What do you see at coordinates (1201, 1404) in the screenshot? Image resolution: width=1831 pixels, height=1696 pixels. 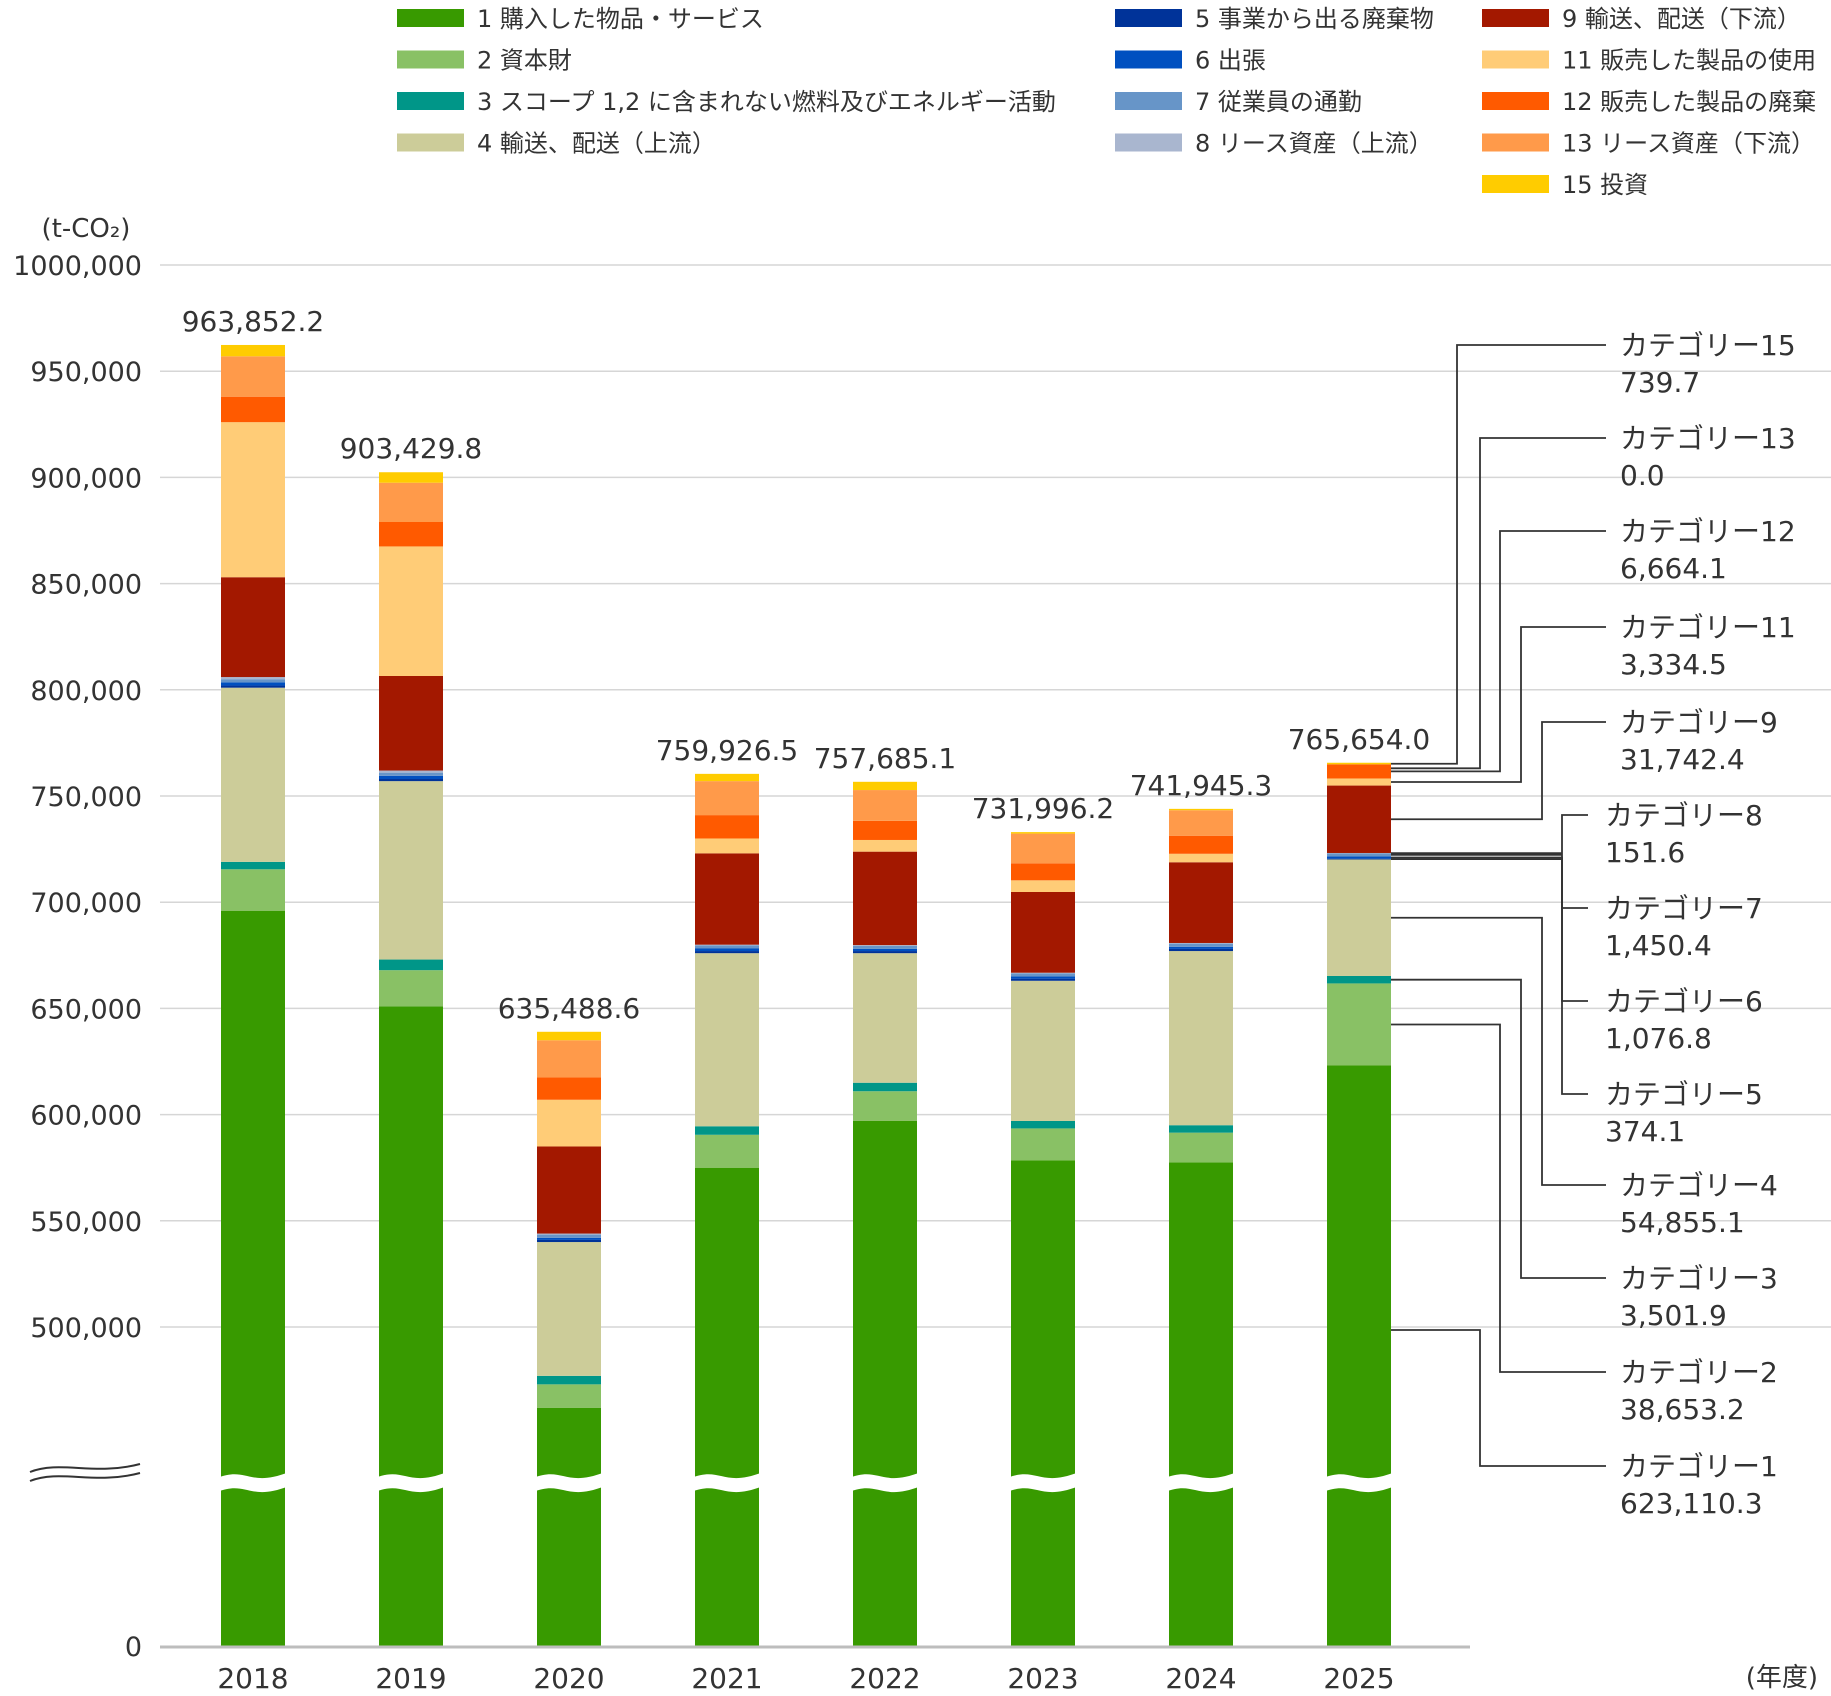 I see `bar-segment-c1-2024` at bounding box center [1201, 1404].